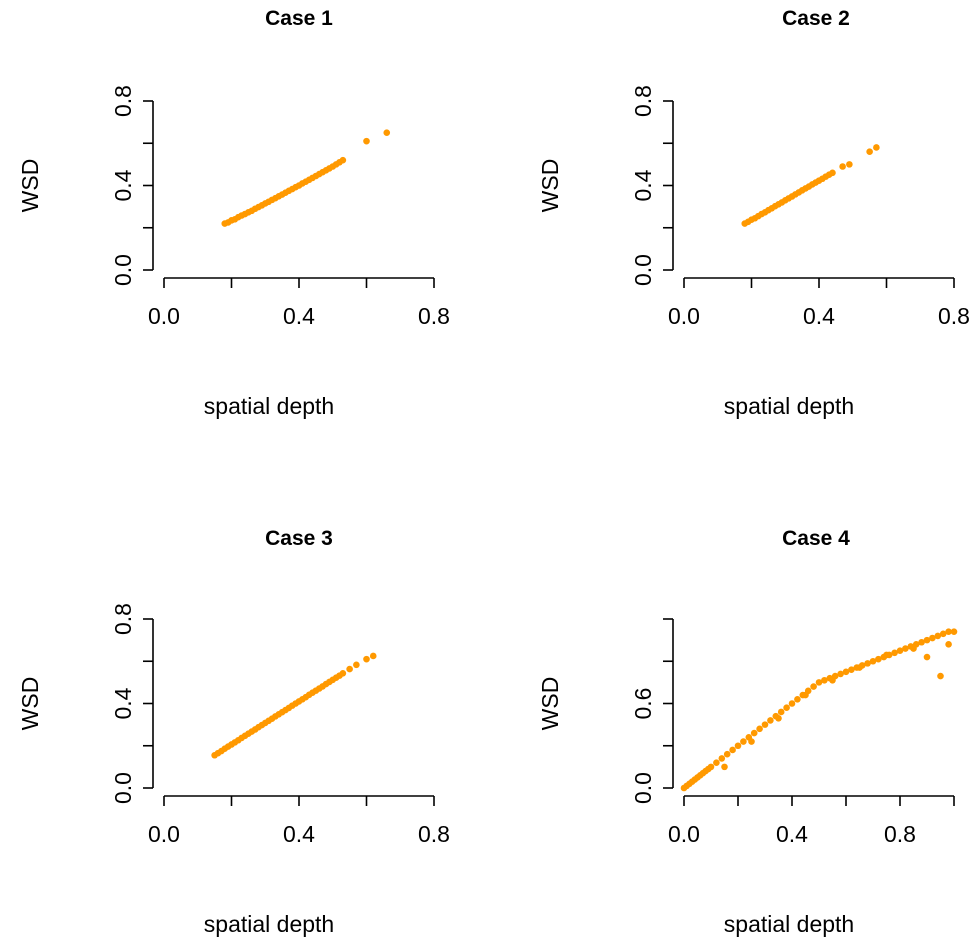  Describe the element at coordinates (816, 18) in the screenshot. I see `chart-title: Case 2` at that location.